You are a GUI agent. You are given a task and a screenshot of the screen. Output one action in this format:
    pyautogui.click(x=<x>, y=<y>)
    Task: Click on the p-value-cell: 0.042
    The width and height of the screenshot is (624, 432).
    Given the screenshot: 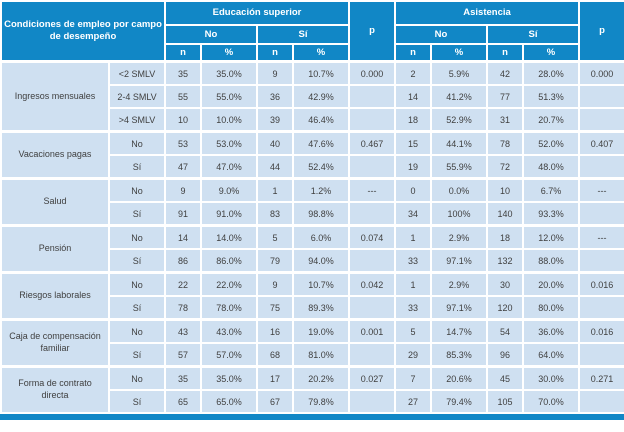 What is the action you would take?
    pyautogui.click(x=372, y=284)
    